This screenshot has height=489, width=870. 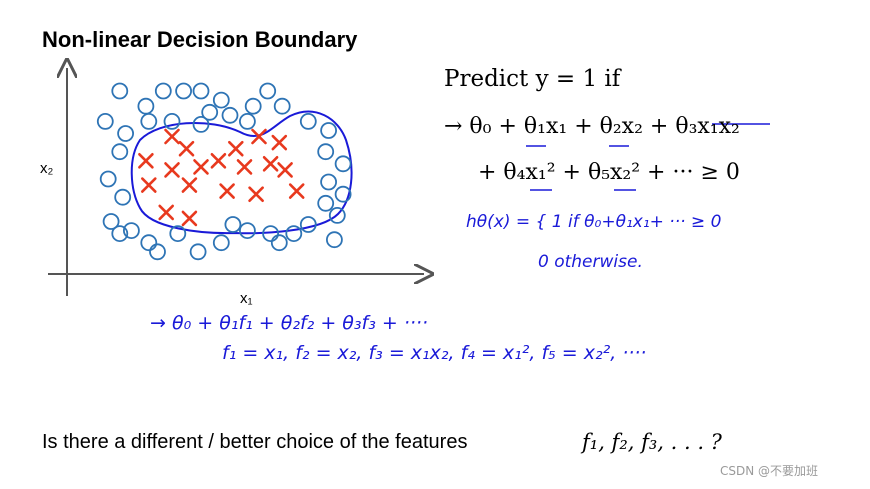 I want to click on handwritten-annotation-marks, so click(x=648, y=157).